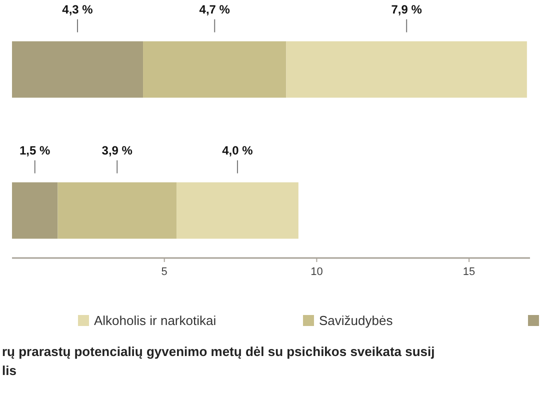 The height and width of the screenshot is (396, 540). Describe the element at coordinates (35, 150) in the screenshot. I see `data-label: 1,5 %` at that location.